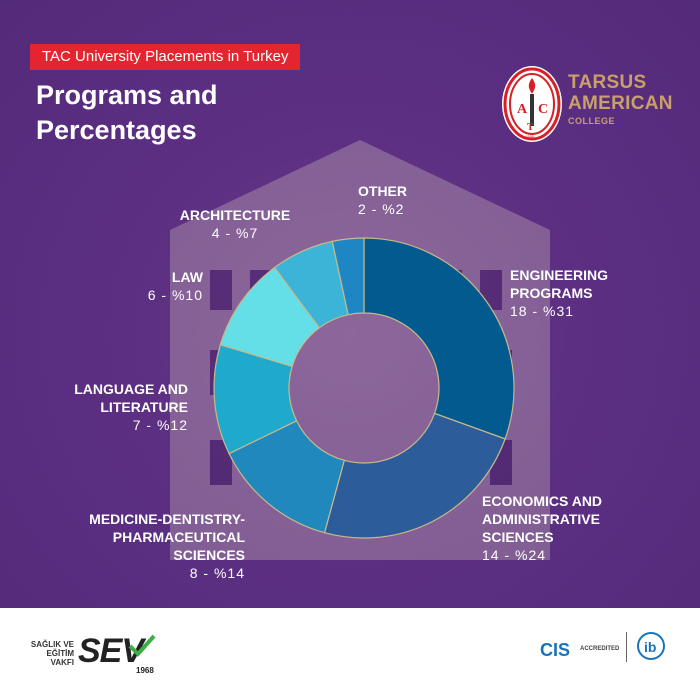 The width and height of the screenshot is (700, 700). I want to click on title-line-1: Programs and, so click(127, 95).